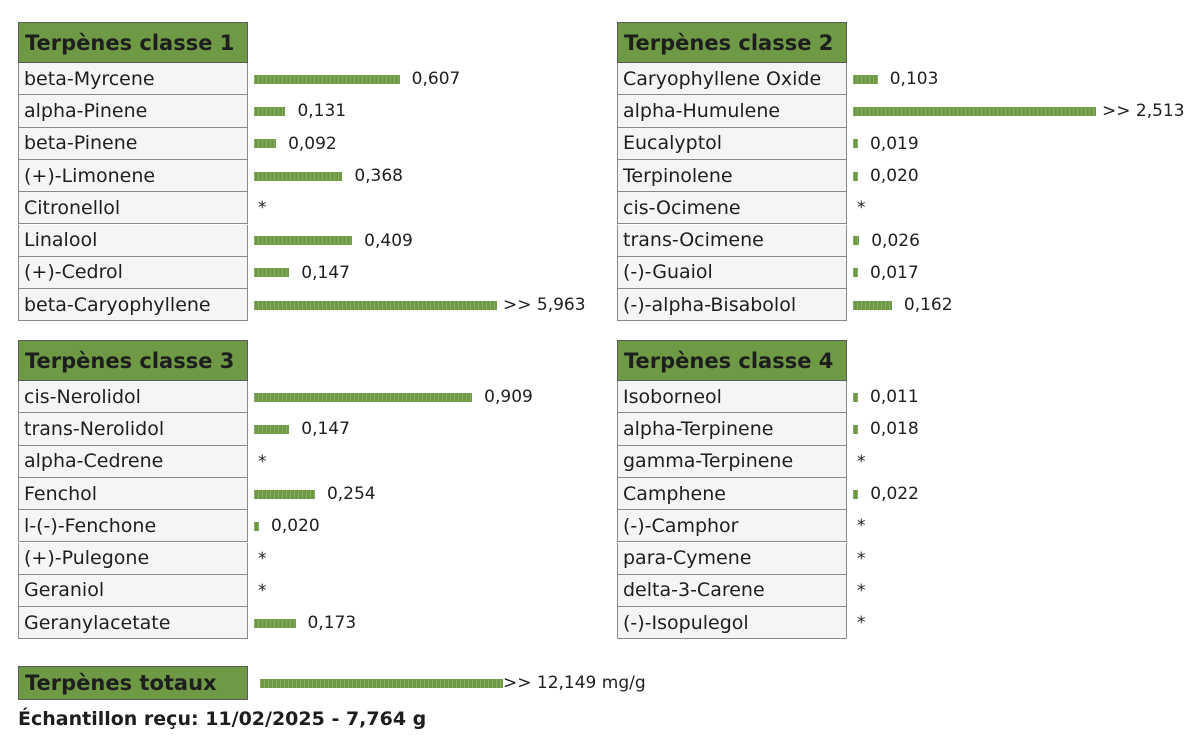 This screenshot has height=740, width=1200. What do you see at coordinates (133, 683) in the screenshot?
I see `total-title: Terpènes totaux` at bounding box center [133, 683].